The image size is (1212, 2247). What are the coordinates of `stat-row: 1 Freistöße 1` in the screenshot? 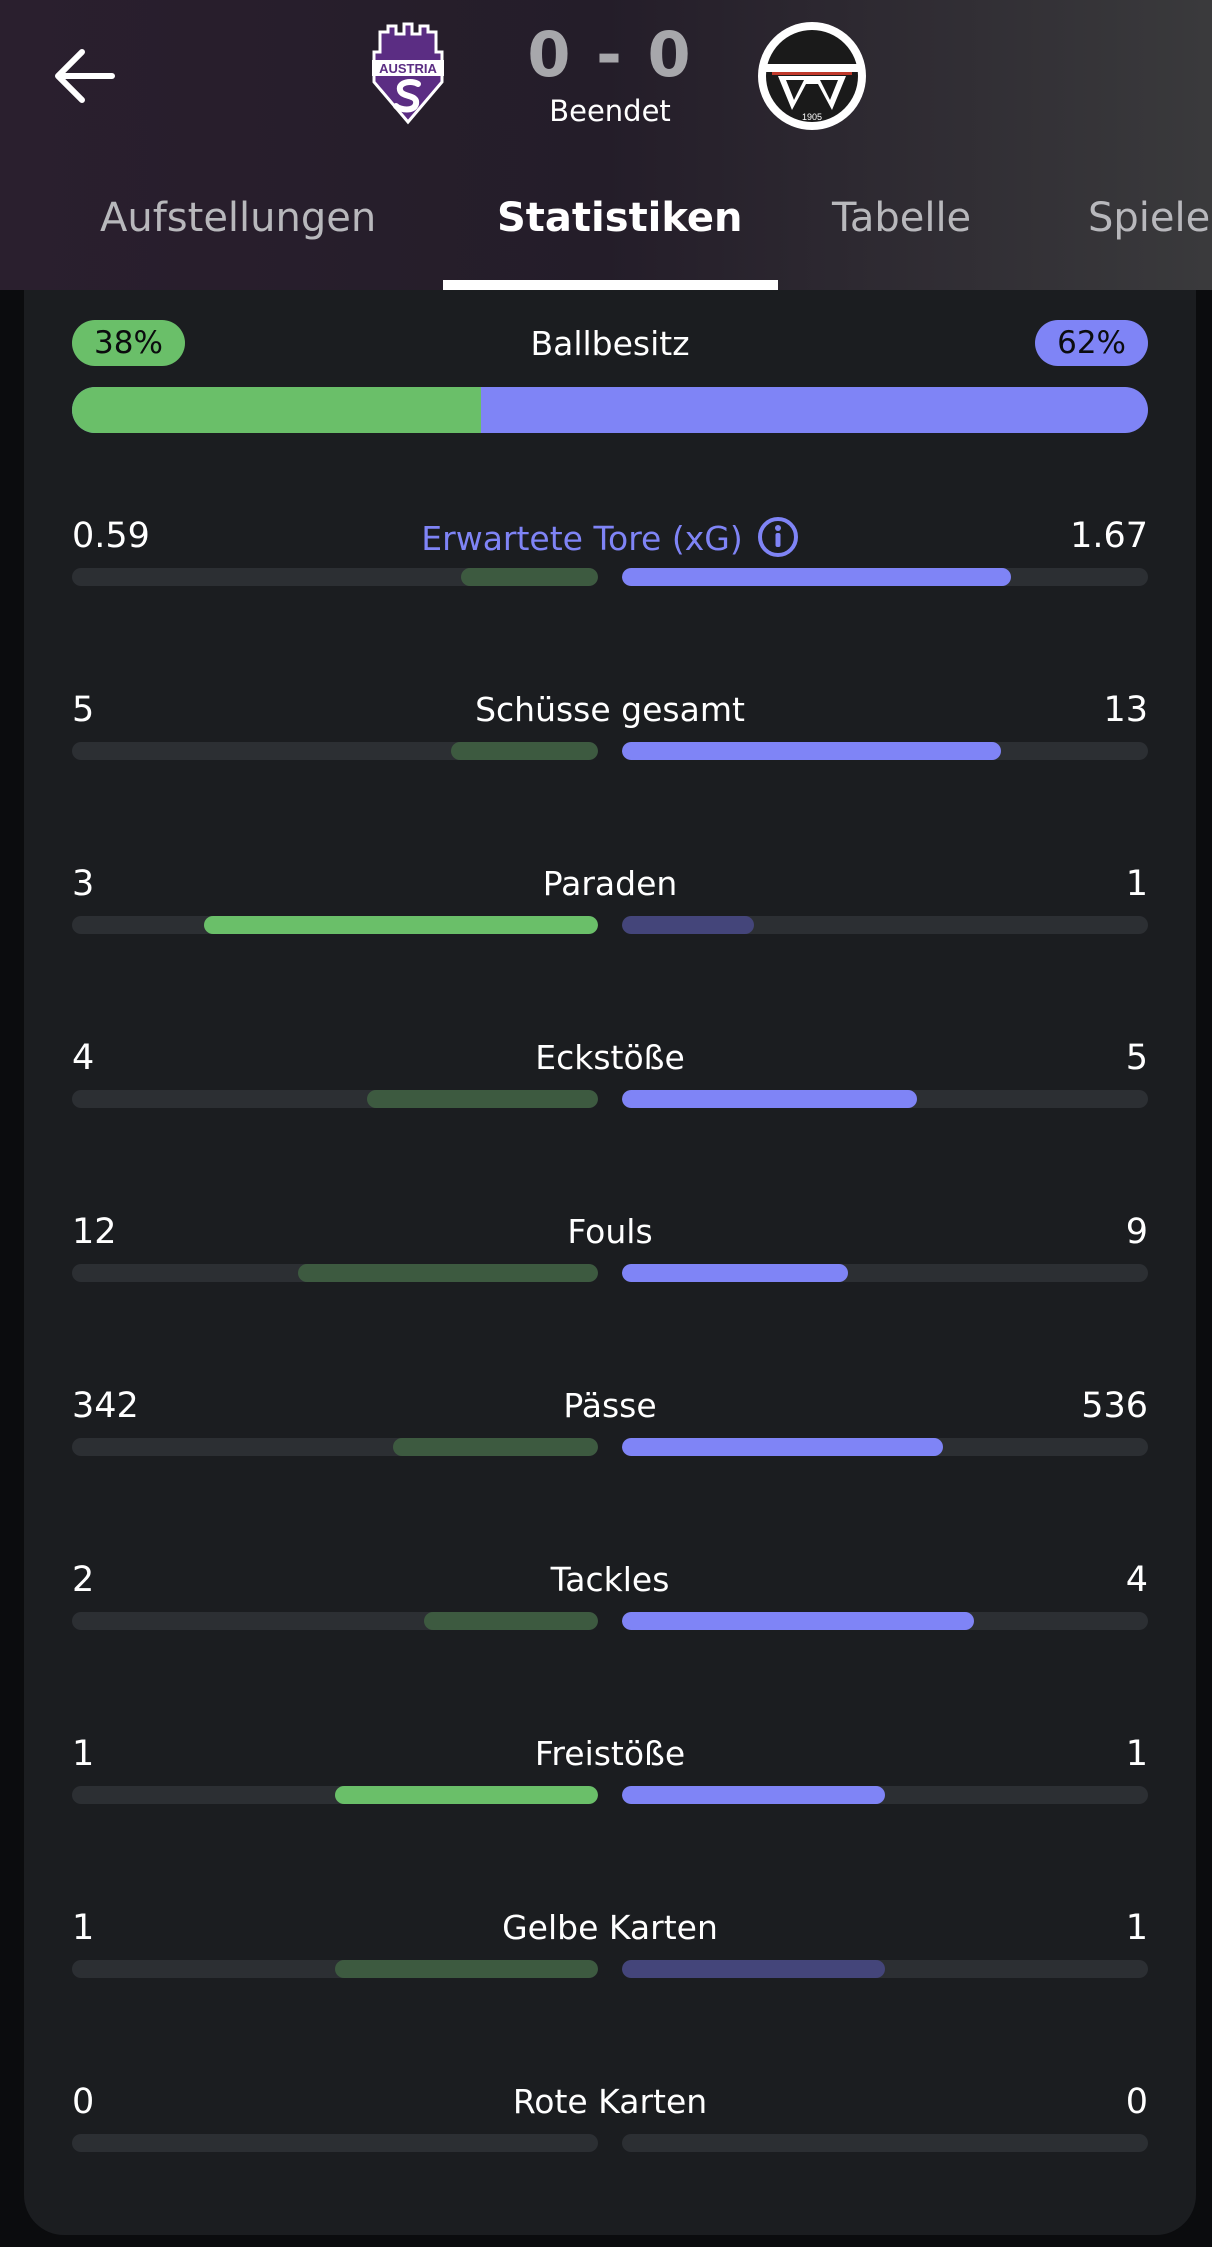 It's located at (610, 1794).